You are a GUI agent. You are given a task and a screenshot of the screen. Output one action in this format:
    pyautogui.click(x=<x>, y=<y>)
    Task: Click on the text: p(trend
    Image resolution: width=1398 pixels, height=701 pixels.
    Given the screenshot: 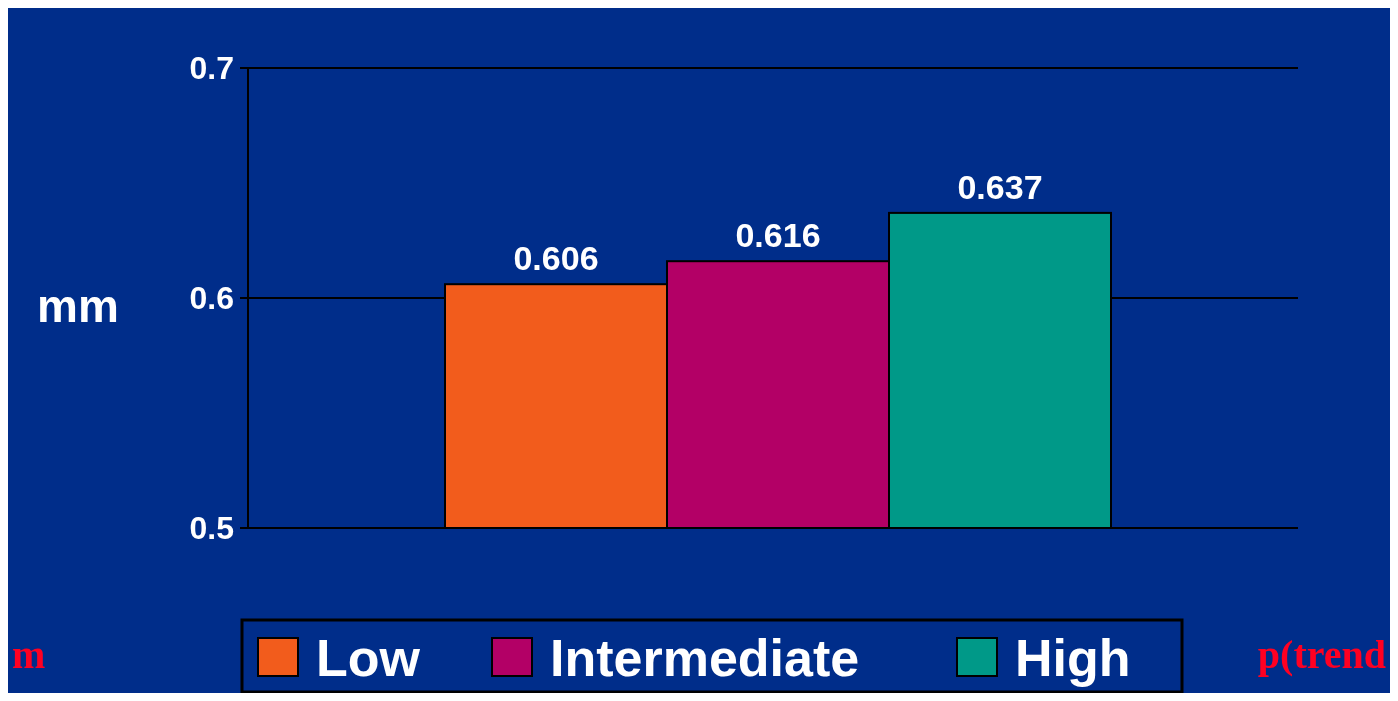 What is the action you would take?
    pyautogui.click(x=1321, y=654)
    